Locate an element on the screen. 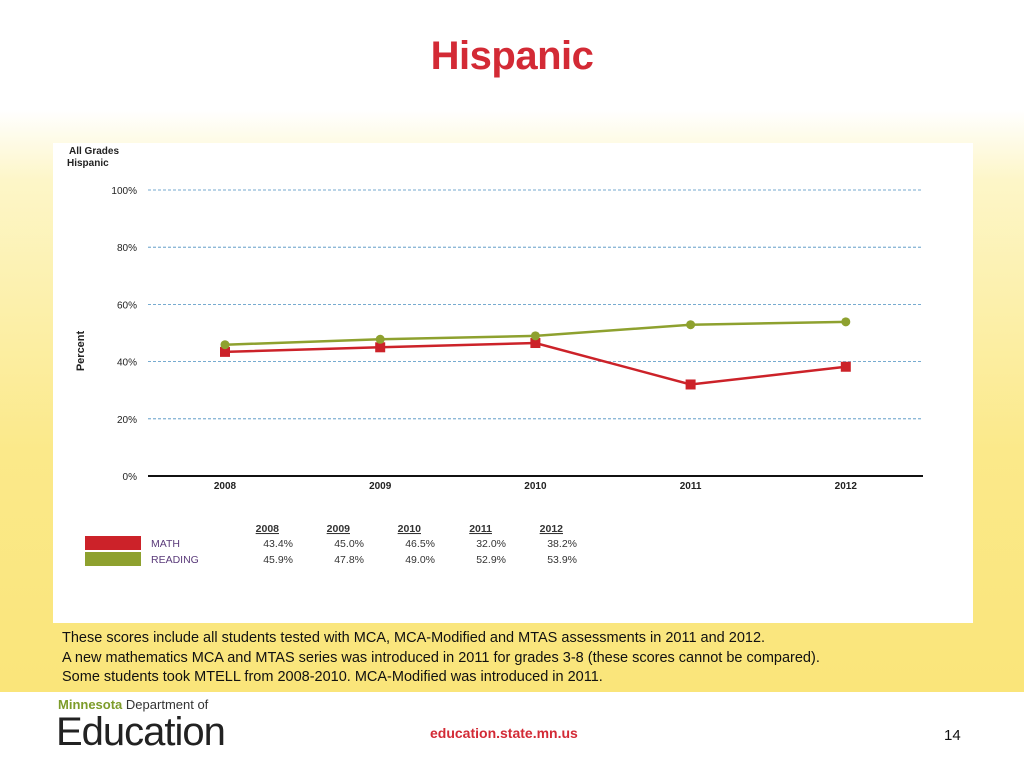 This screenshot has width=1024, height=768. page-number: 14 is located at coordinates (952, 735).